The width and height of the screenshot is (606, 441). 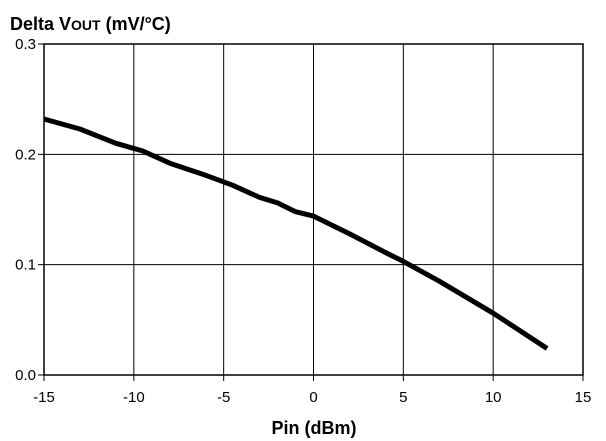 I want to click on x-tick-label: 10, so click(x=493, y=397).